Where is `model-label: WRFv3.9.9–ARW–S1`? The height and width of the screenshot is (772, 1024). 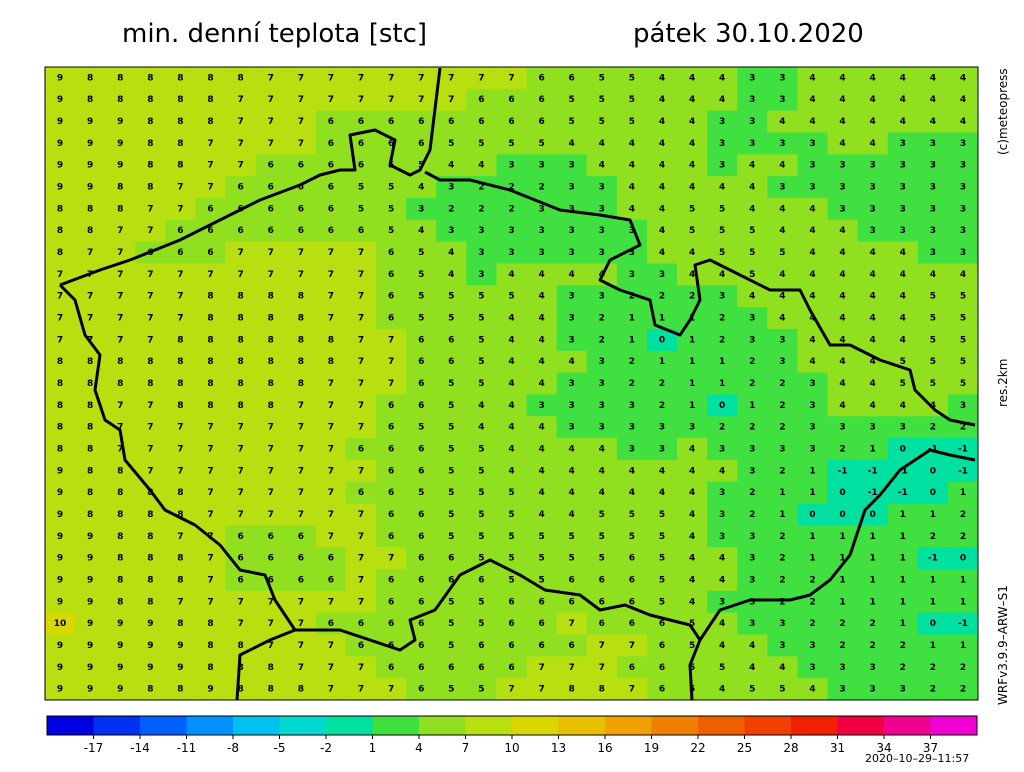 model-label: WRFv3.9.9–ARW–S1 is located at coordinates (1003, 645).